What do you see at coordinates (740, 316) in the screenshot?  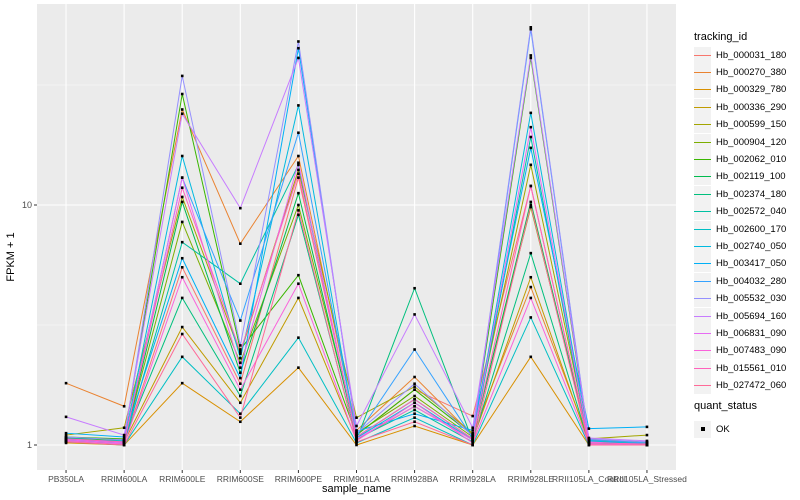 I see `legend-item-Hb_005694_160: Hb_005694_160` at bounding box center [740, 316].